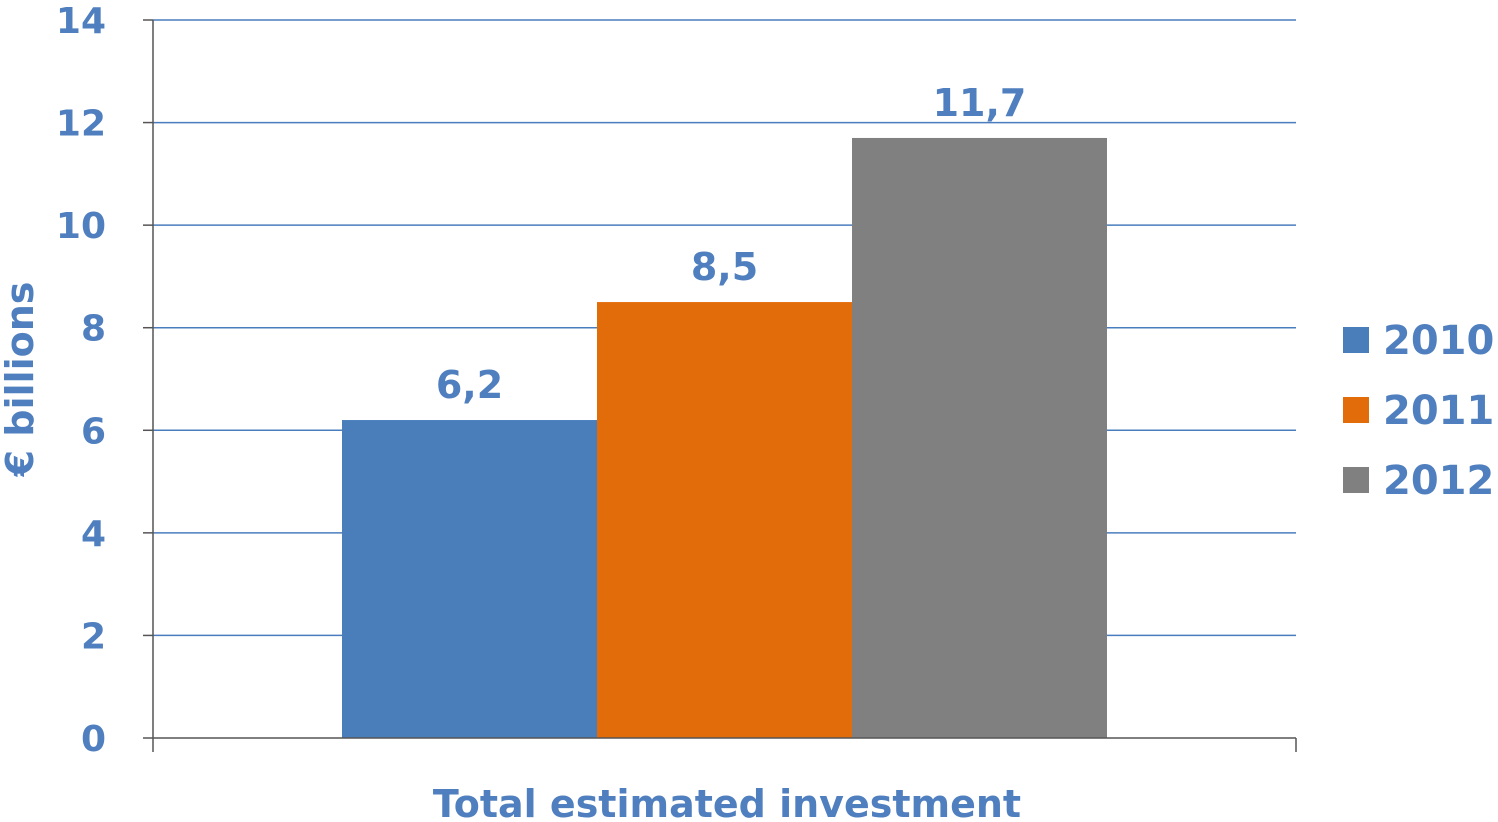 This screenshot has height=822, width=1498. I want to click on bar-2012, so click(979, 437).